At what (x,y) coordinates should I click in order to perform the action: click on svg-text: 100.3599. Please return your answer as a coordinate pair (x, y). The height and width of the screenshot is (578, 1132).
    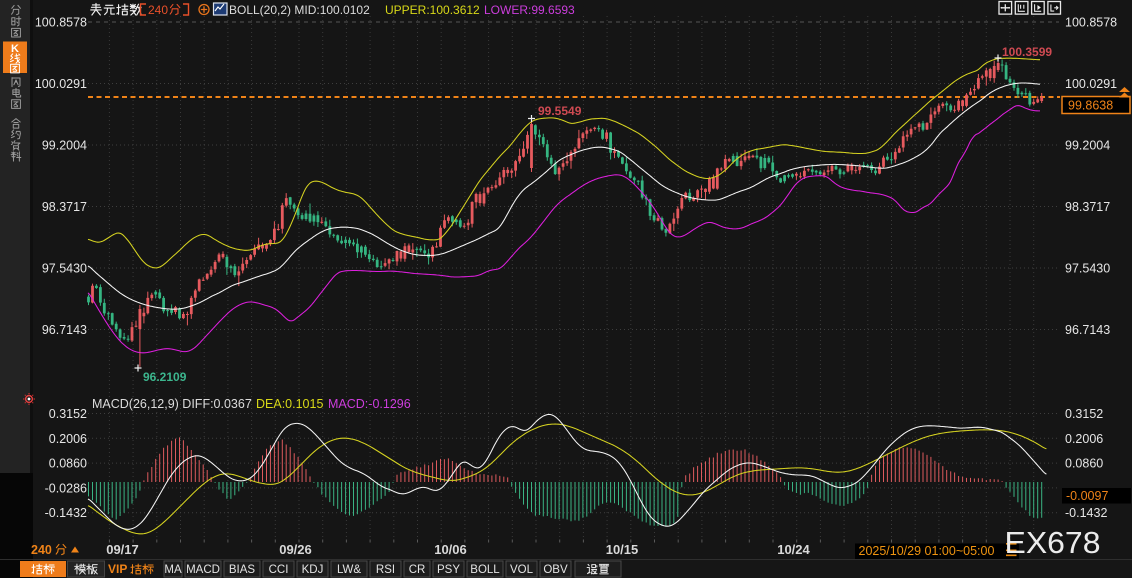
    Looking at the image, I should click on (1027, 52).